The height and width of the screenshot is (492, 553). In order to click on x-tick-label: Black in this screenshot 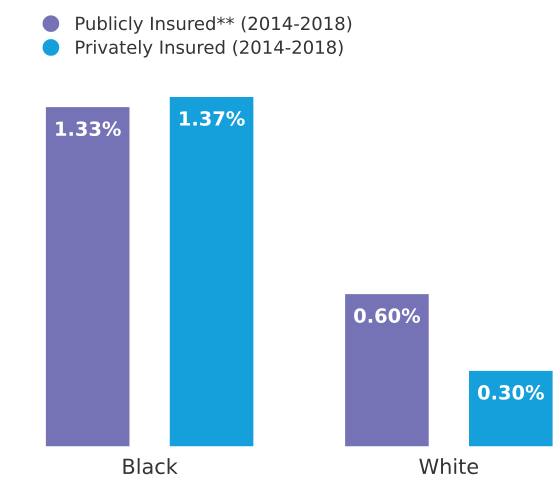, I will do `click(150, 466)`.